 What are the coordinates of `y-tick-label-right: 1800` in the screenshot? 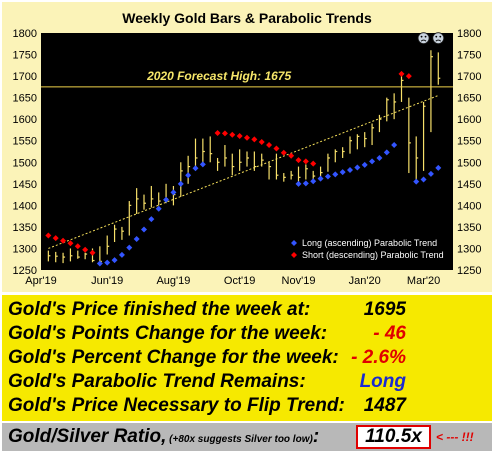 It's located at (469, 34).